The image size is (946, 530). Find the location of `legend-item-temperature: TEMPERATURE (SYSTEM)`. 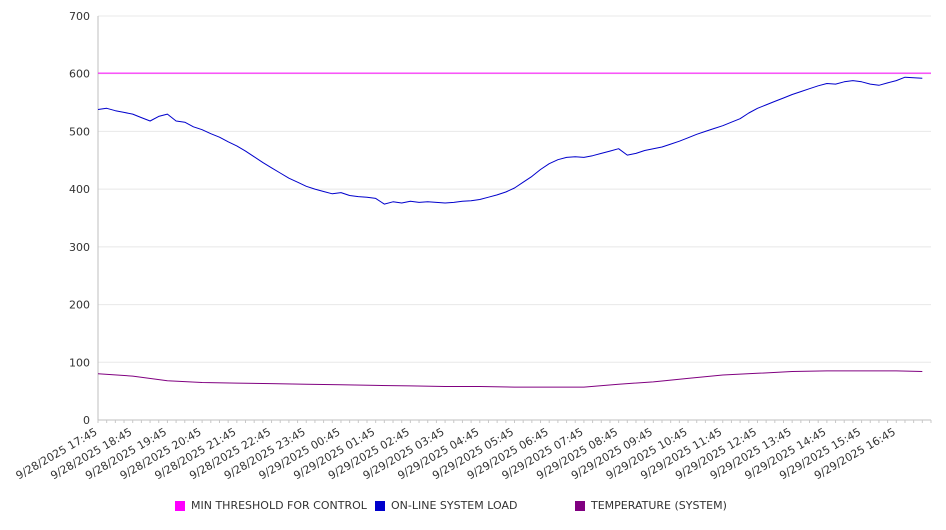

legend-item-temperature: TEMPERATURE (SYSTEM) is located at coordinates (651, 505).